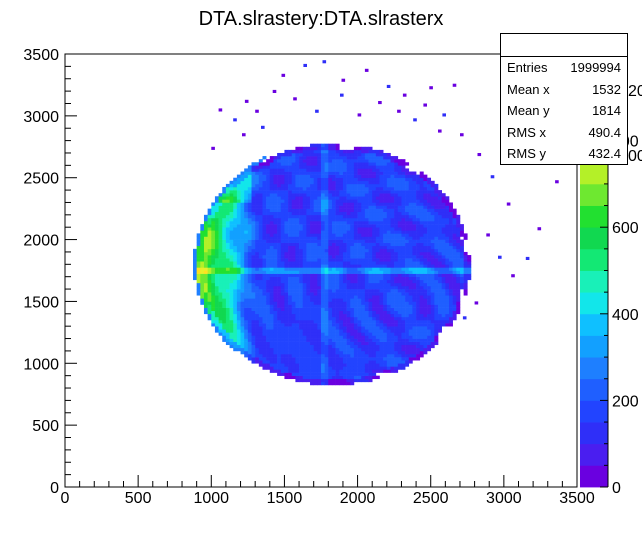  What do you see at coordinates (526, 153) in the screenshot?
I see `stats-label-rms-y: RMS y` at bounding box center [526, 153].